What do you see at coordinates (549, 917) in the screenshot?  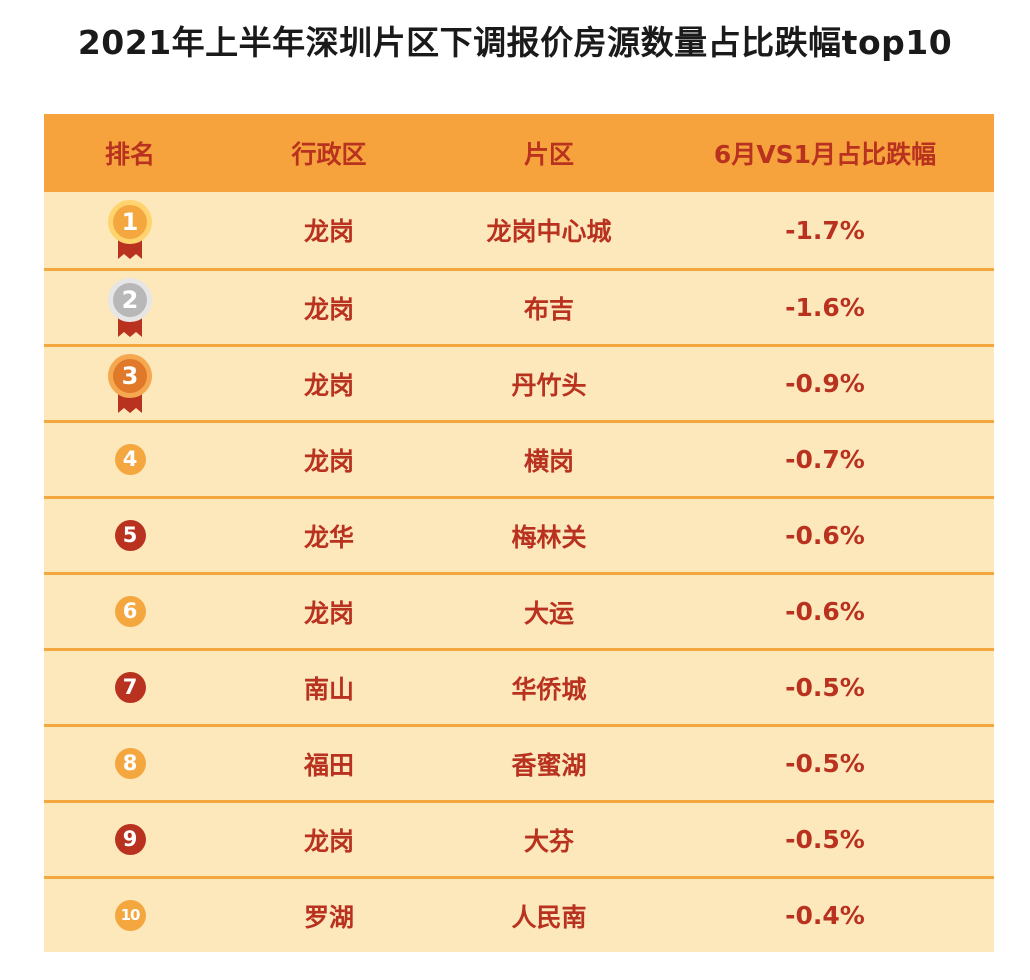 I see `area-cell: 人民南` at bounding box center [549, 917].